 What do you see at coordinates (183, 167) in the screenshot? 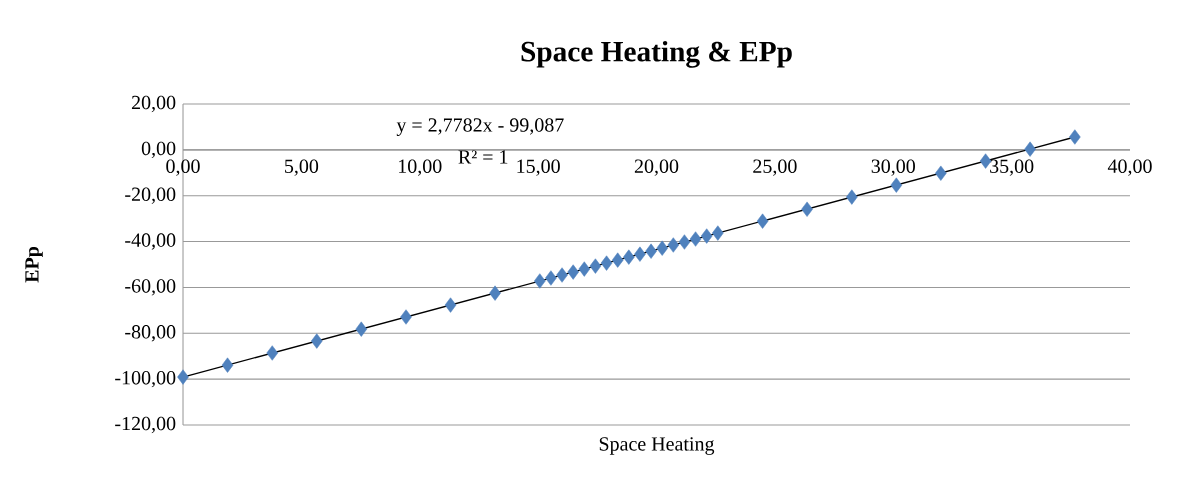
I see `x-tick-label: 0,00` at bounding box center [183, 167].